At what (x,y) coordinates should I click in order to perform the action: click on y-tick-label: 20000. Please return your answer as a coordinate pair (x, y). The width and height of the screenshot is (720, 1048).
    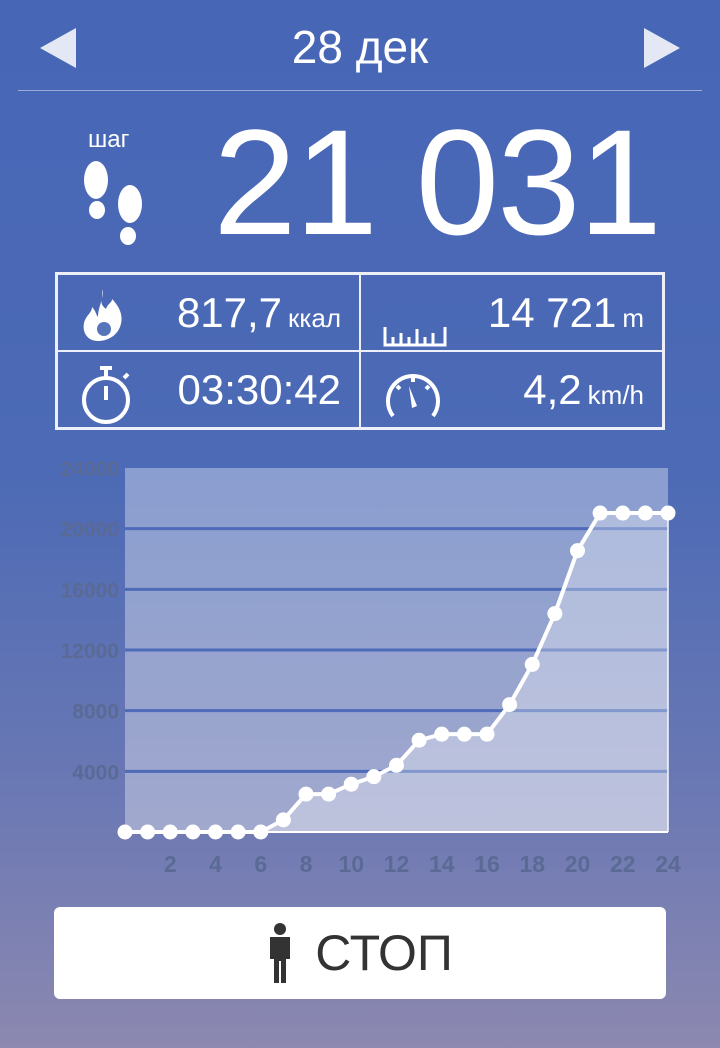
    Looking at the image, I should click on (90, 530).